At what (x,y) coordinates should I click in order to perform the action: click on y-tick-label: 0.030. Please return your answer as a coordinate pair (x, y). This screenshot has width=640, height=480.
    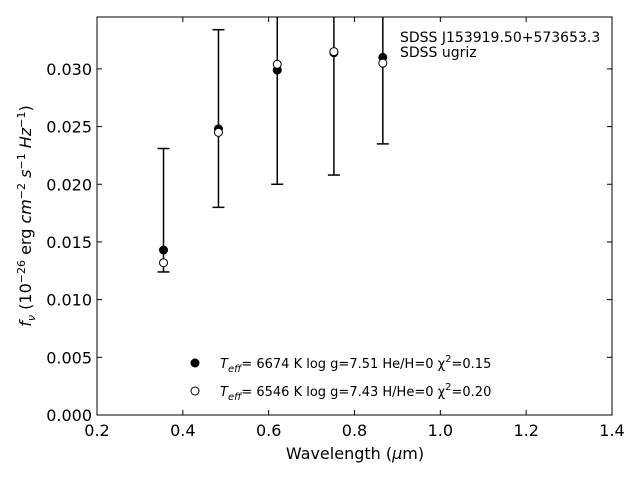
    Looking at the image, I should click on (69, 69).